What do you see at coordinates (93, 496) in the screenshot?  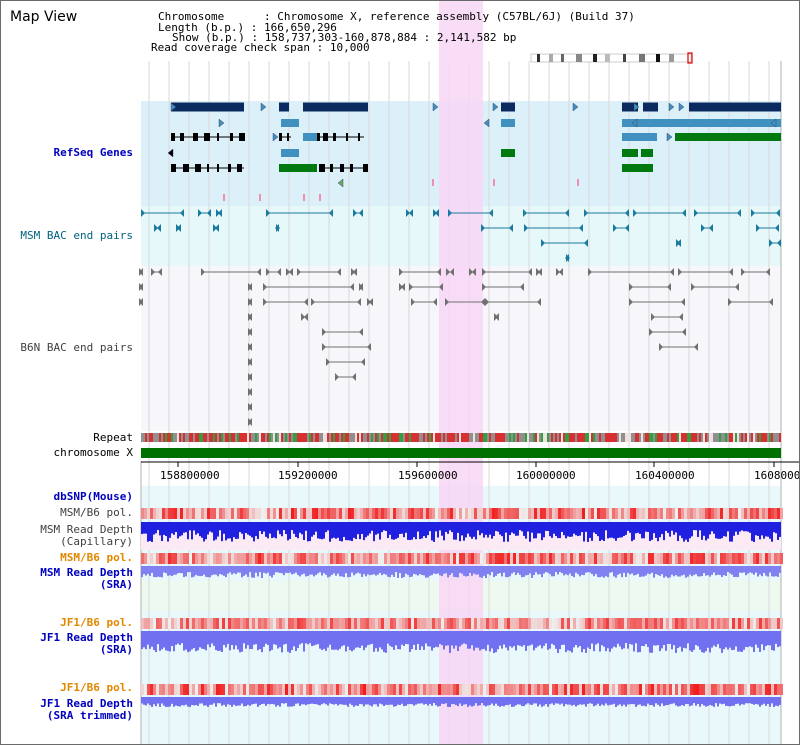 I see `track-label-dbsnp: dbSNP(Mouse)` at bounding box center [93, 496].